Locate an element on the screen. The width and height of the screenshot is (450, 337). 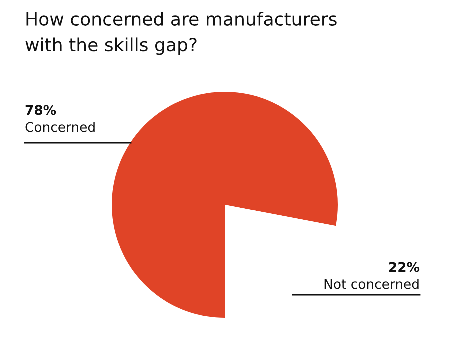
slice-label: Concerned is located at coordinates (60, 127).